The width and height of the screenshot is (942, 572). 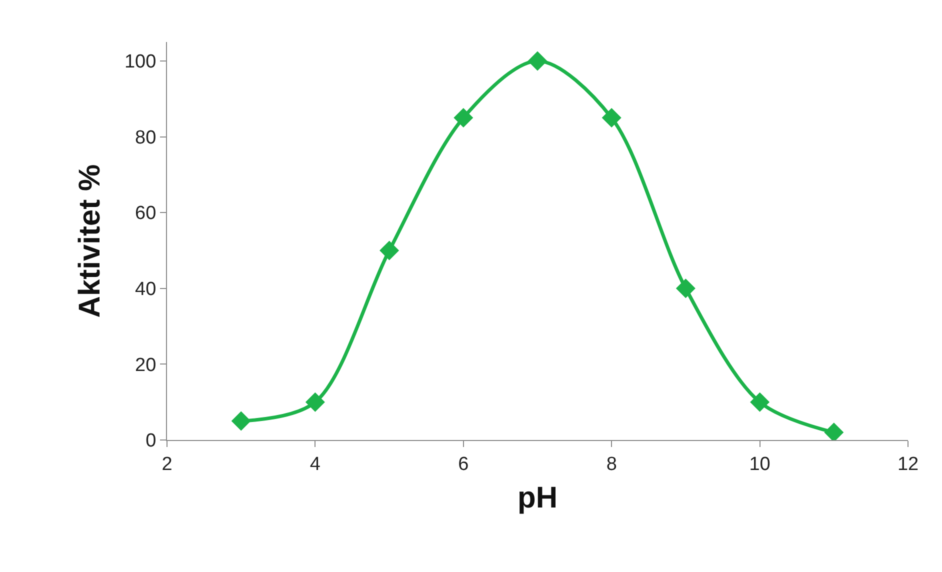 What do you see at coordinates (463, 464) in the screenshot?
I see `x-tick-label: 6` at bounding box center [463, 464].